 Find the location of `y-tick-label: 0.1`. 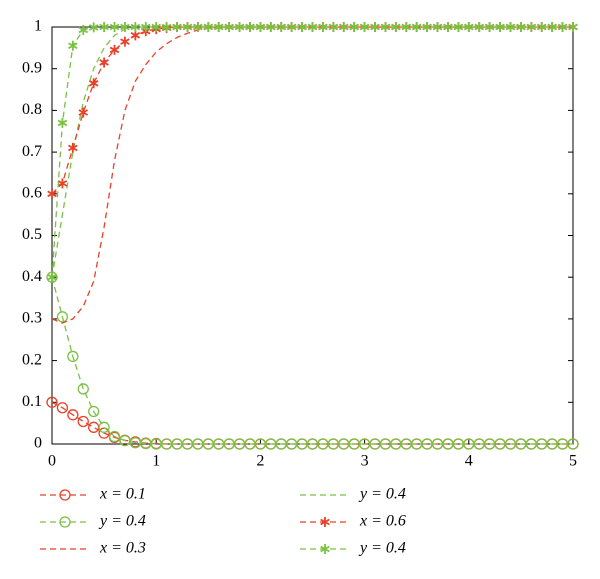

y-tick-label: 0.1 is located at coordinates (32, 401).